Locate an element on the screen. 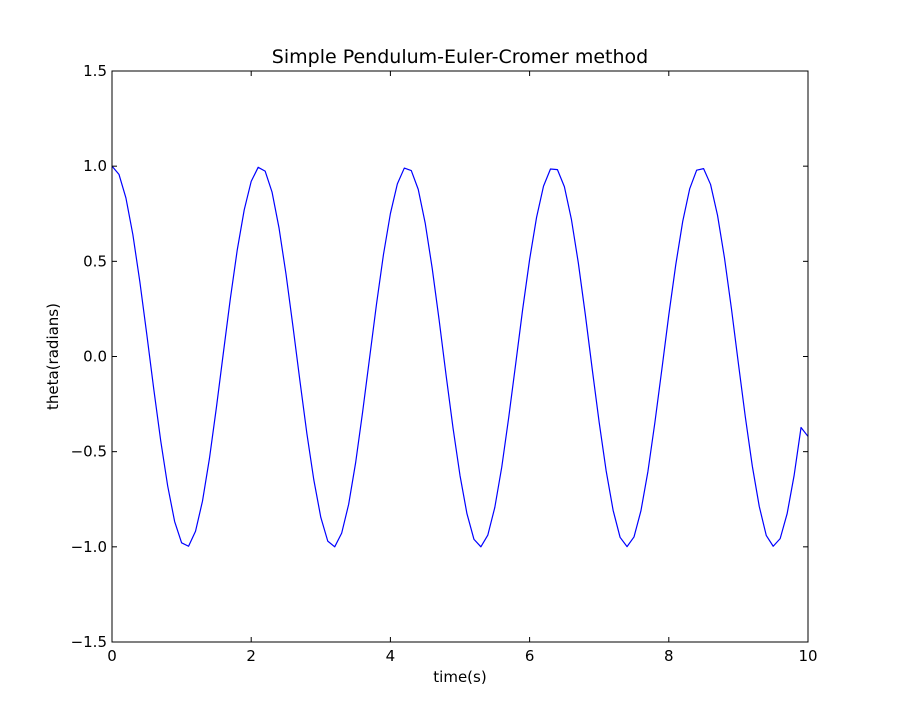  y-tick-label: −1.0 is located at coordinates (89, 547).